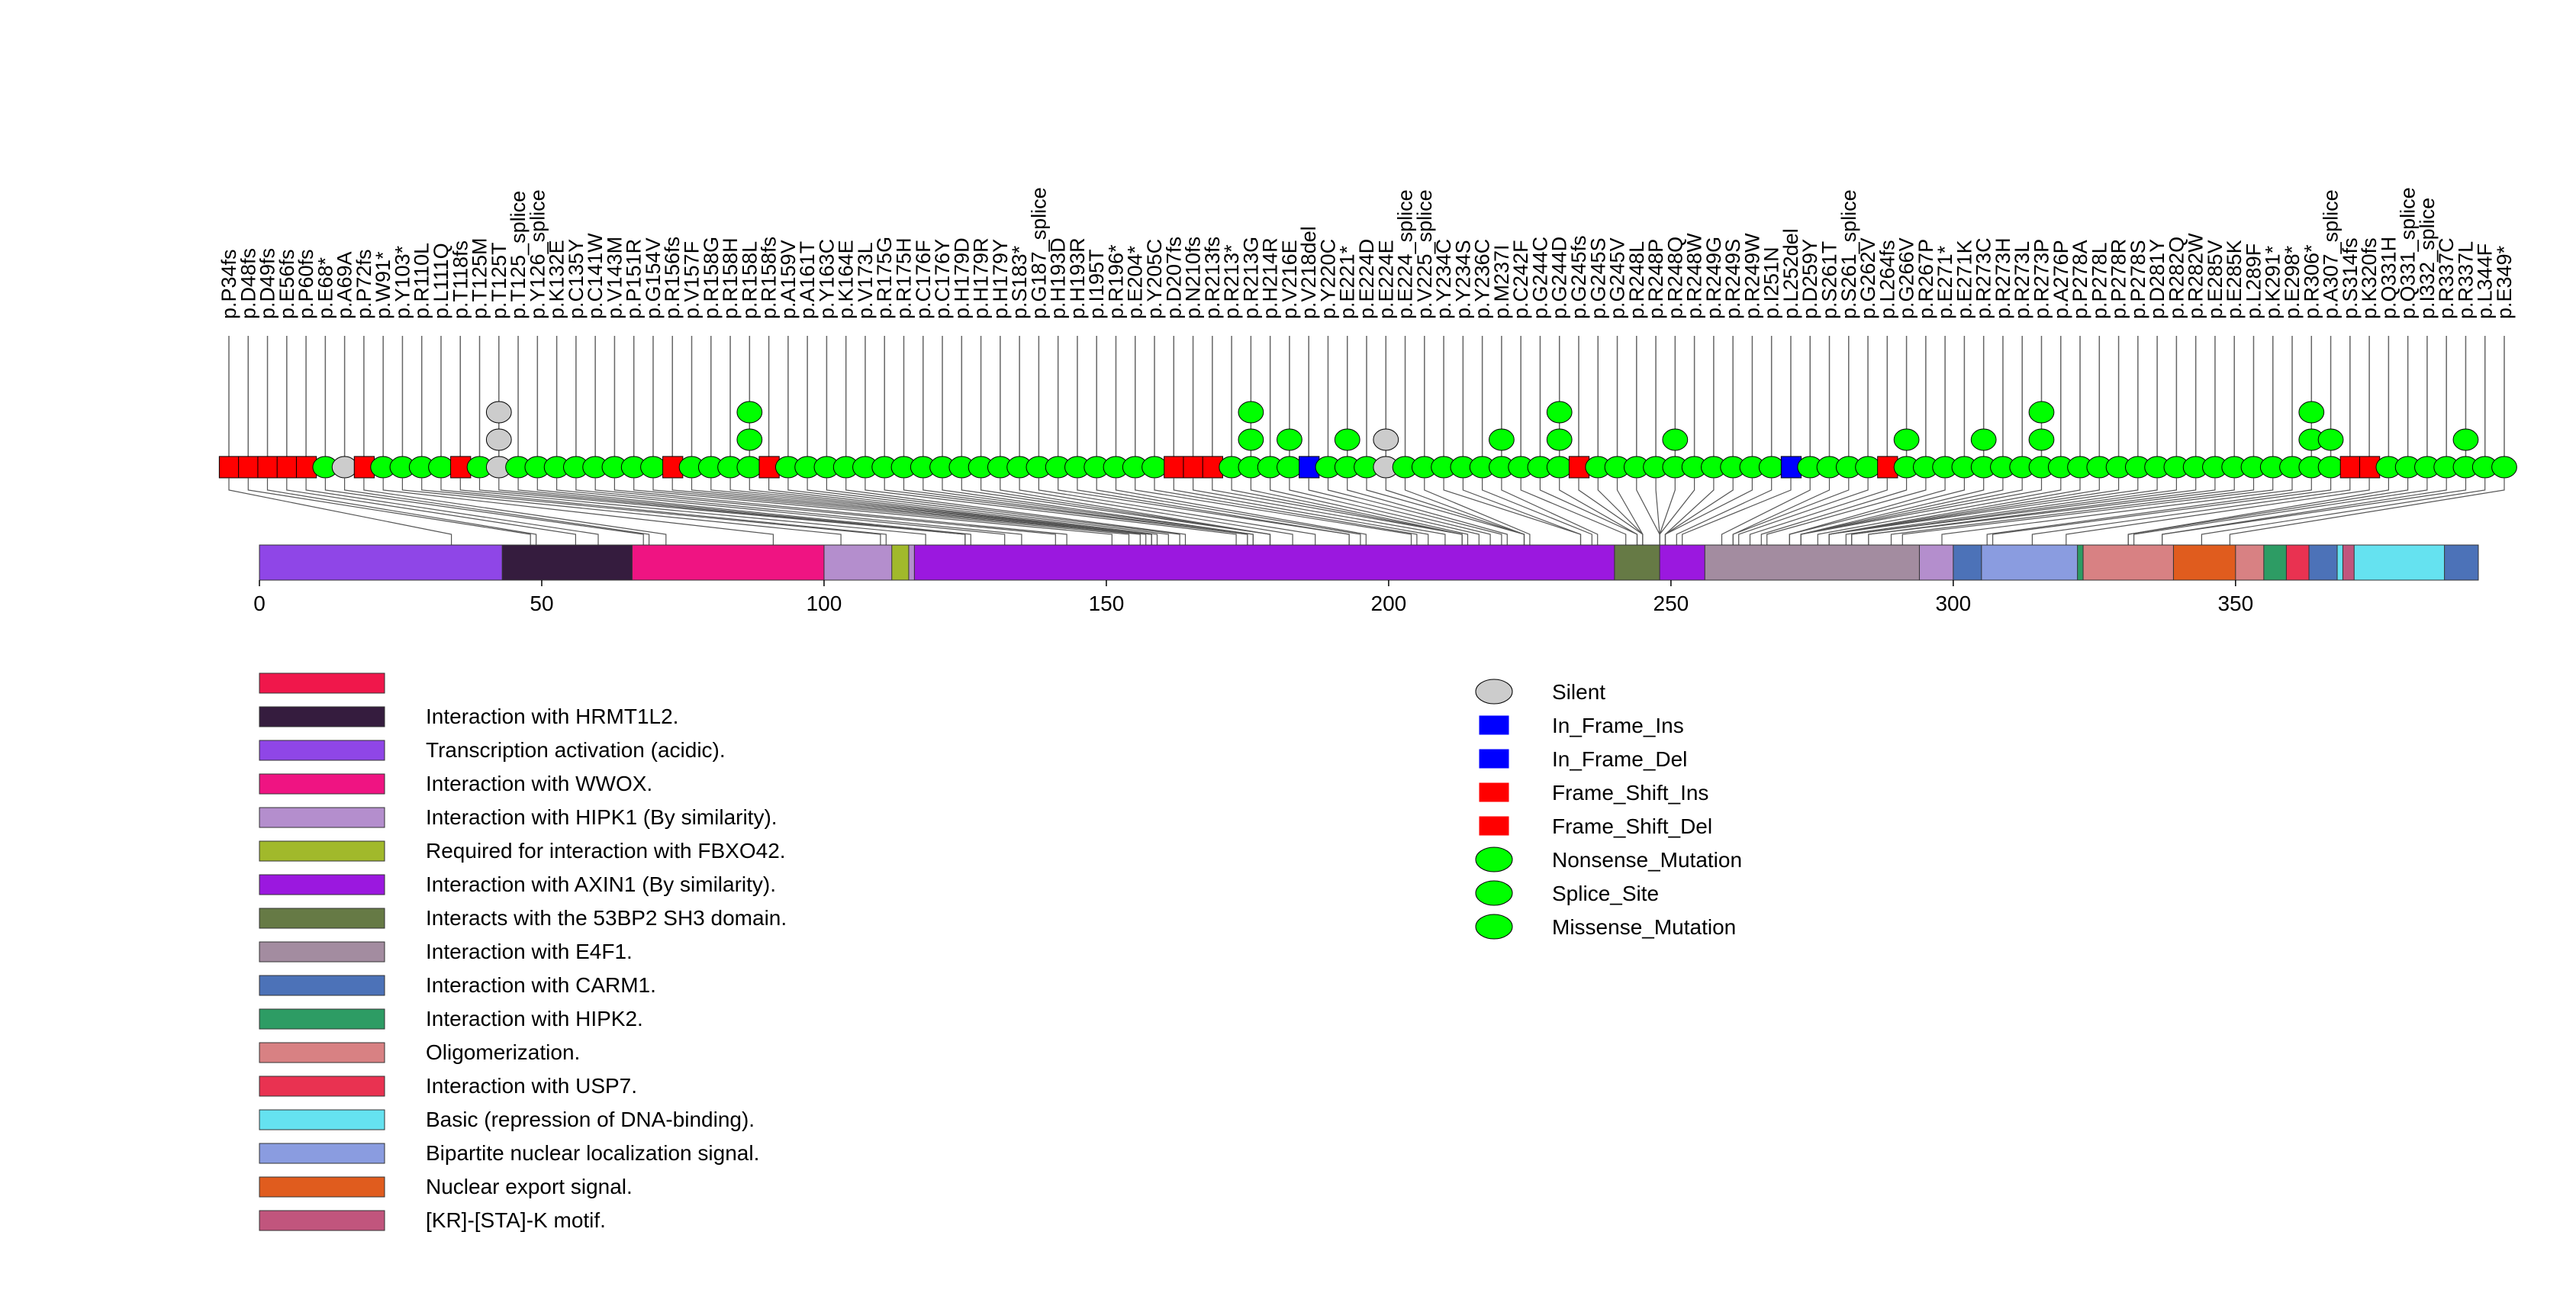 This screenshot has height=1290, width=2576. What do you see at coordinates (1000, 279) in the screenshot?
I see `mutation-label: p.H179Y` at bounding box center [1000, 279].